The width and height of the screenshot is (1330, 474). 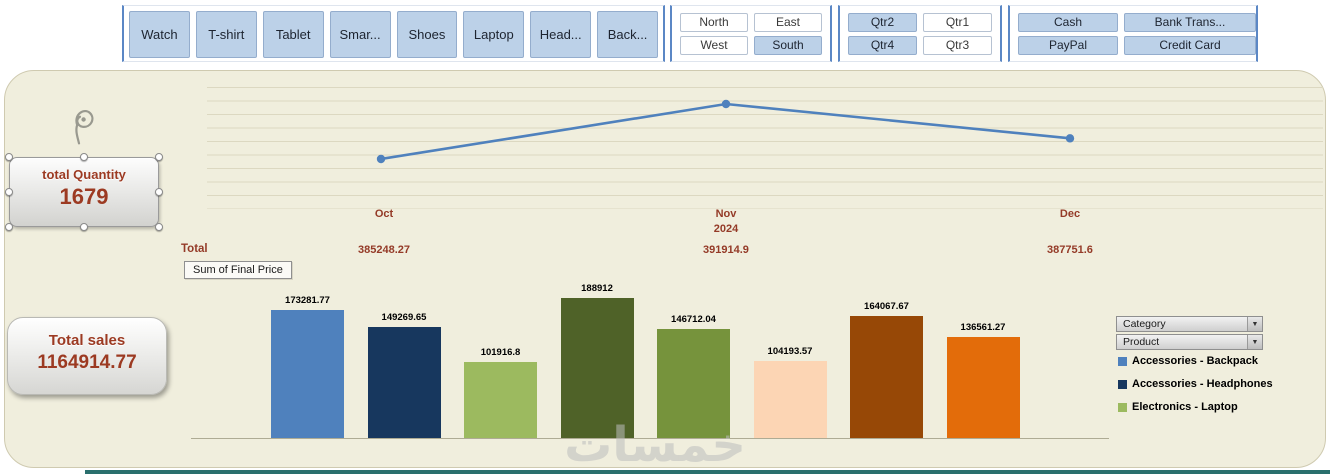 I want to click on total-oct: 385248.27, so click(x=384, y=250).